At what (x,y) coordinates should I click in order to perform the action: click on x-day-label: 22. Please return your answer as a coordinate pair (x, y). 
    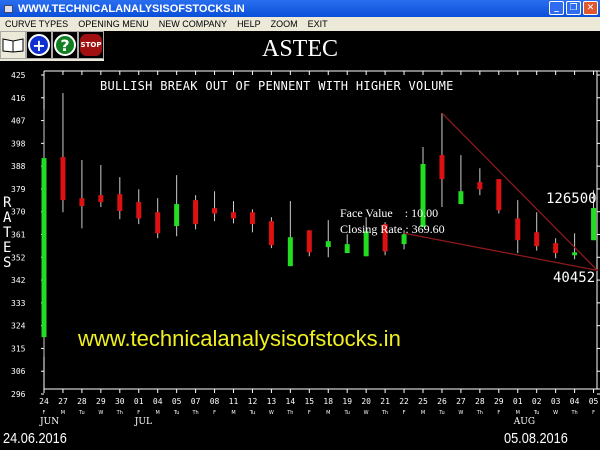
    Looking at the image, I should click on (404, 401).